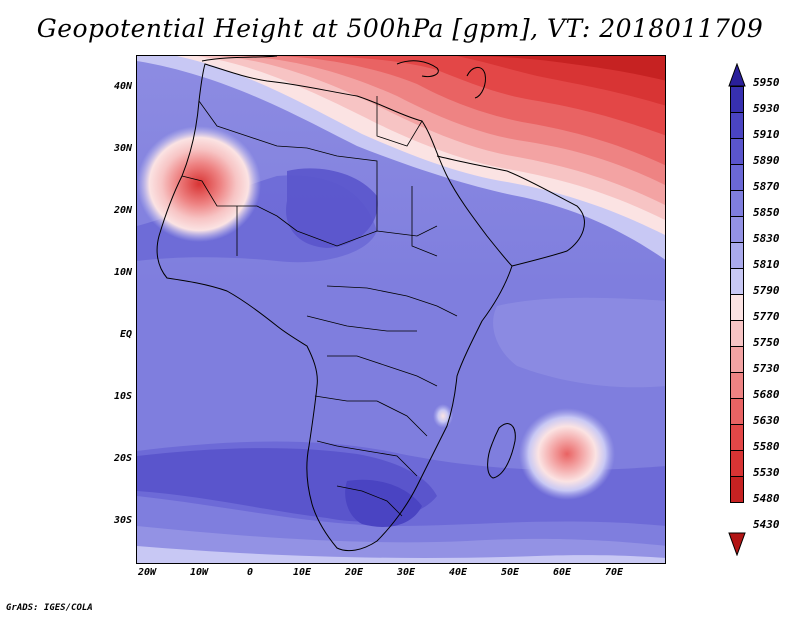 Image resolution: width=800 pixels, height=618 pixels. What do you see at coordinates (766, 238) in the screenshot?
I see `colorbar-label-5830: 5830` at bounding box center [766, 238].